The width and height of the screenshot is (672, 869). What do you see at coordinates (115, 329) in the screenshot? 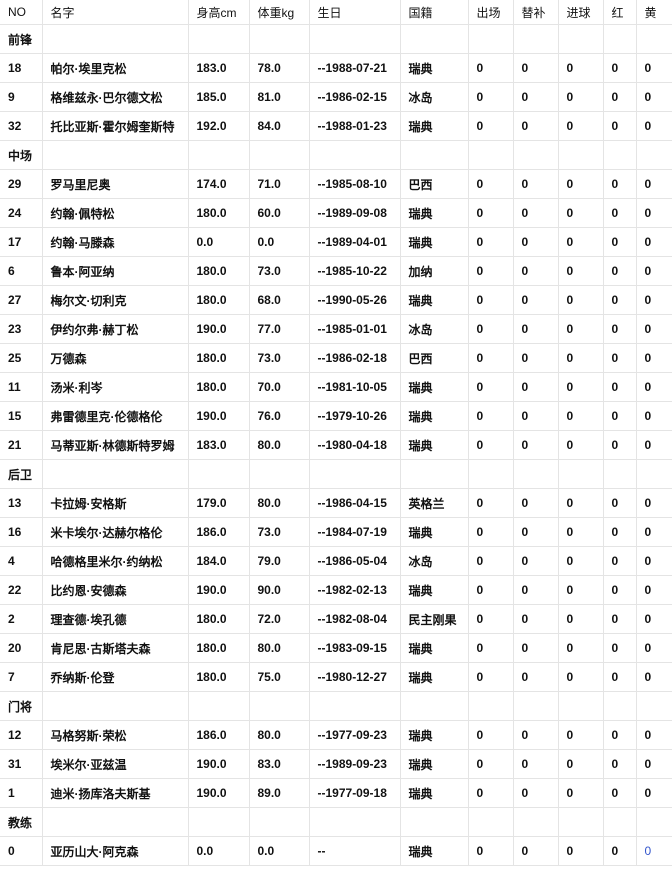
I see `cell-name: 伊约尔弗·赫丁松` at bounding box center [115, 329].